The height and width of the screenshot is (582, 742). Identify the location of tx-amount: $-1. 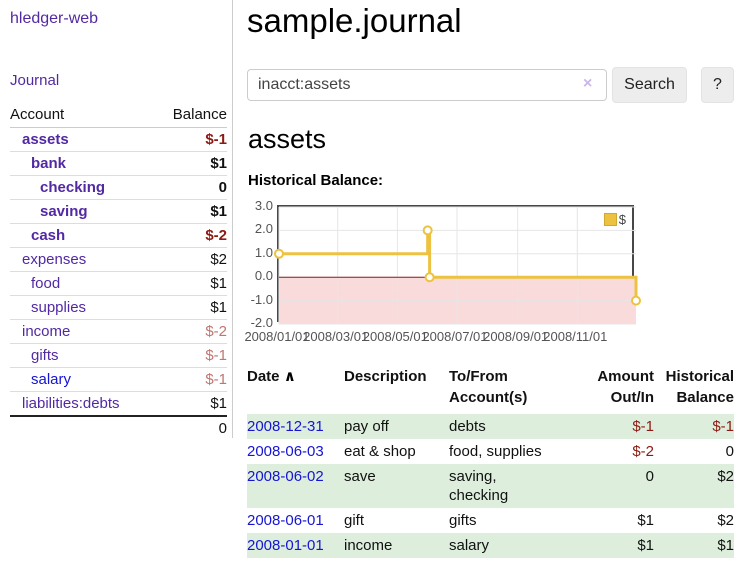
(643, 426).